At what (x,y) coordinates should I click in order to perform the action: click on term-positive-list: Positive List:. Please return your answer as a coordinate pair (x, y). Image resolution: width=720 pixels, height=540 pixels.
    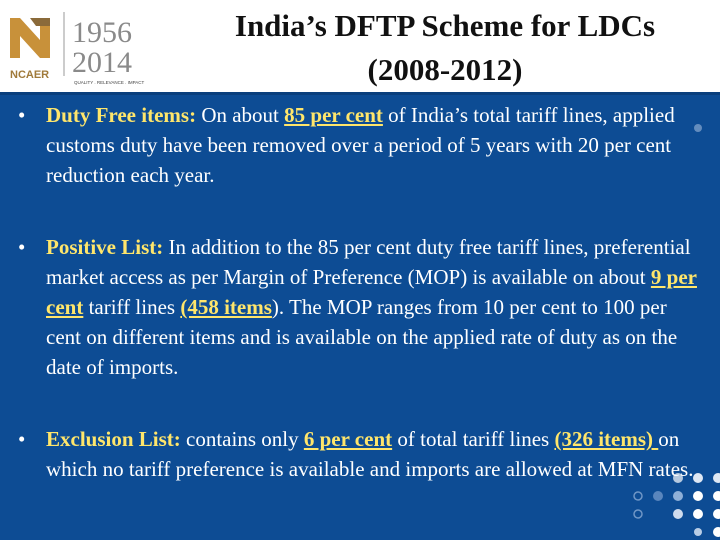
    Looking at the image, I should click on (105, 247).